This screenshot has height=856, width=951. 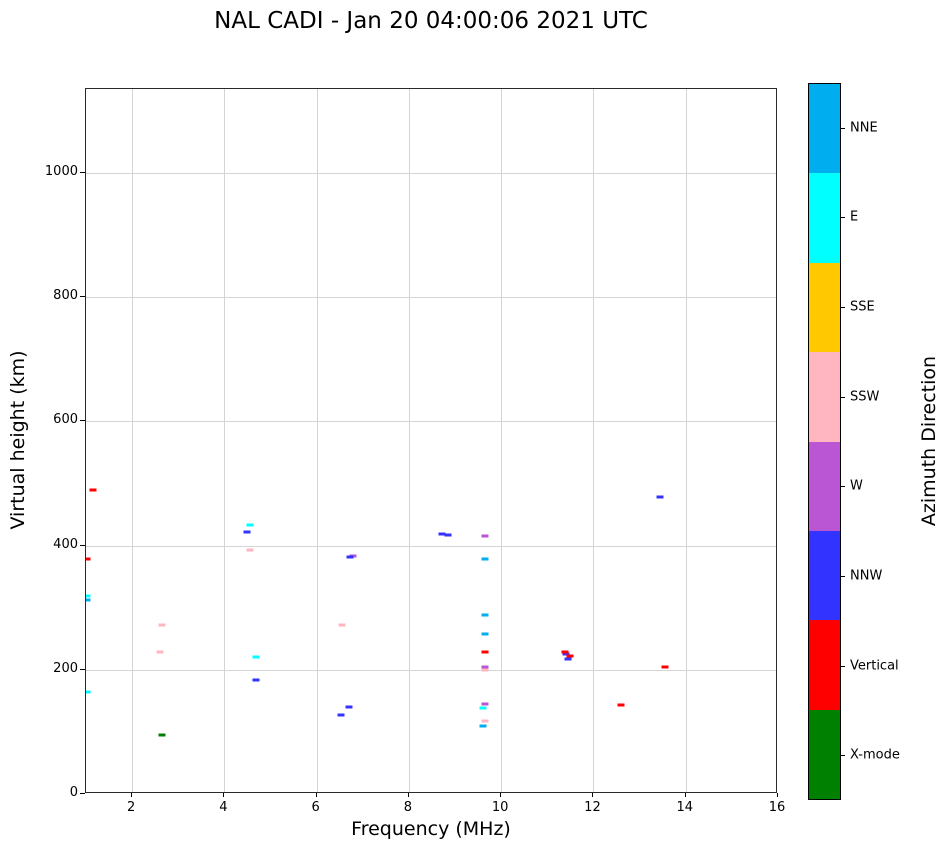 What do you see at coordinates (824, 575) in the screenshot?
I see `colorbar-segment-nnw` at bounding box center [824, 575].